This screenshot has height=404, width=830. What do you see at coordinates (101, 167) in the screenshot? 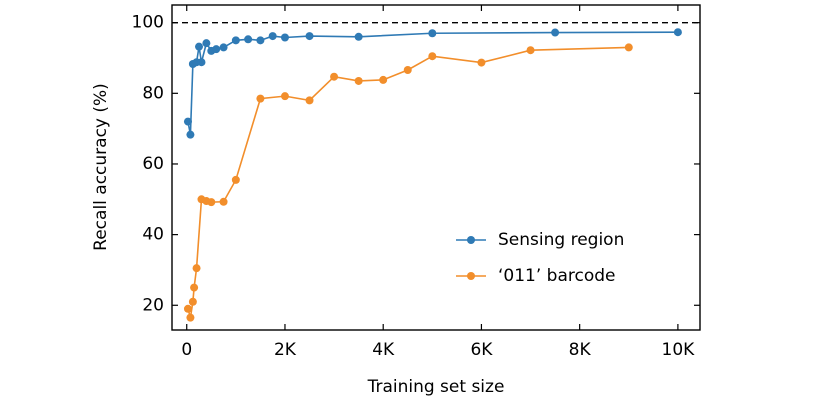
I see `y-axis-label: Recall accuracy (%)` at bounding box center [101, 167].